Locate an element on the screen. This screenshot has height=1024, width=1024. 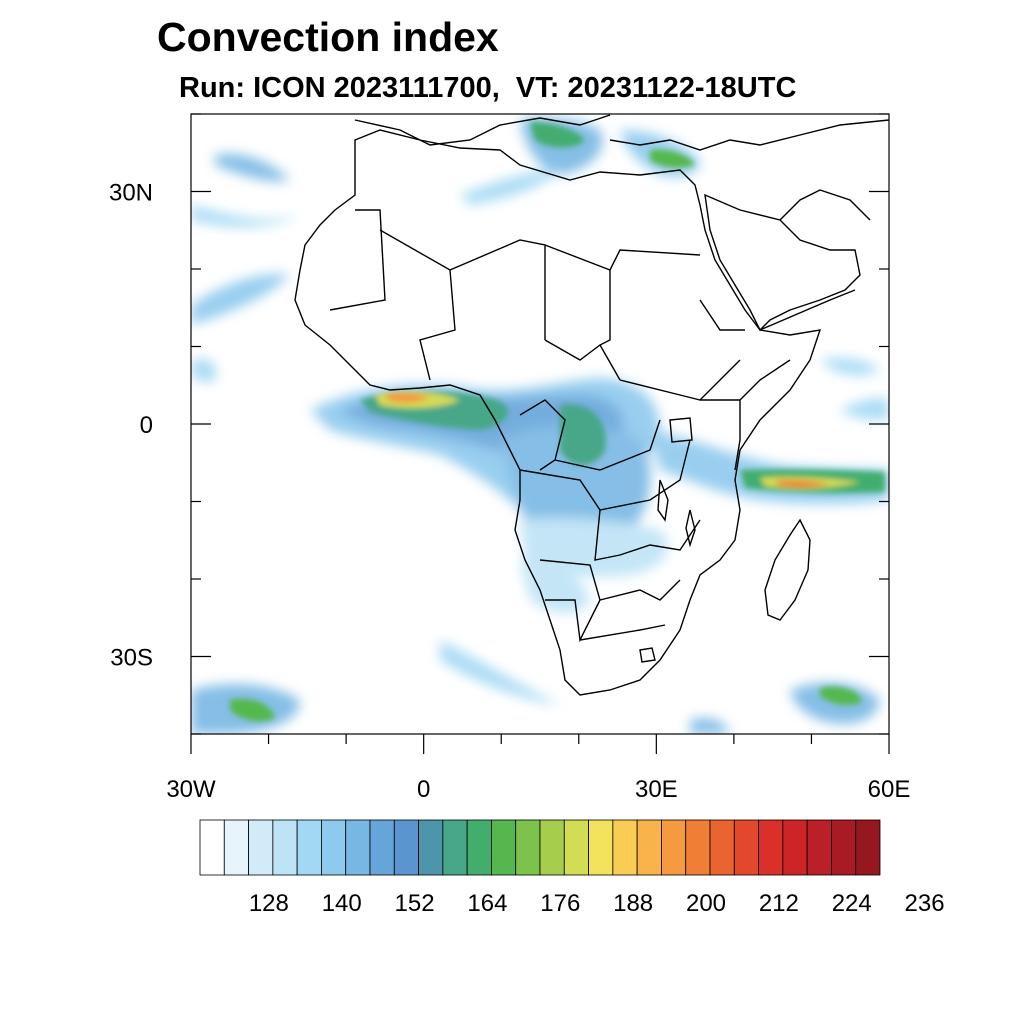
lat-label: 30S is located at coordinates (131, 658).